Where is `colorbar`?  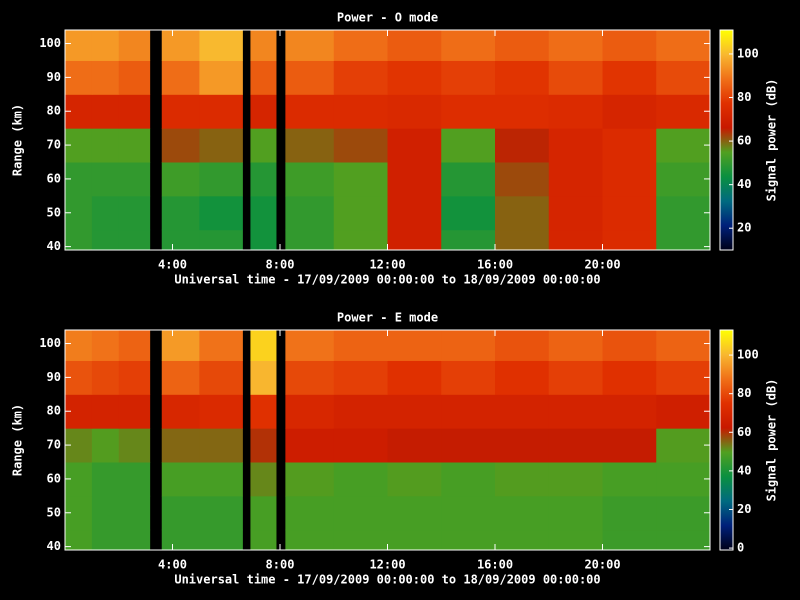 colorbar is located at coordinates (726, 140).